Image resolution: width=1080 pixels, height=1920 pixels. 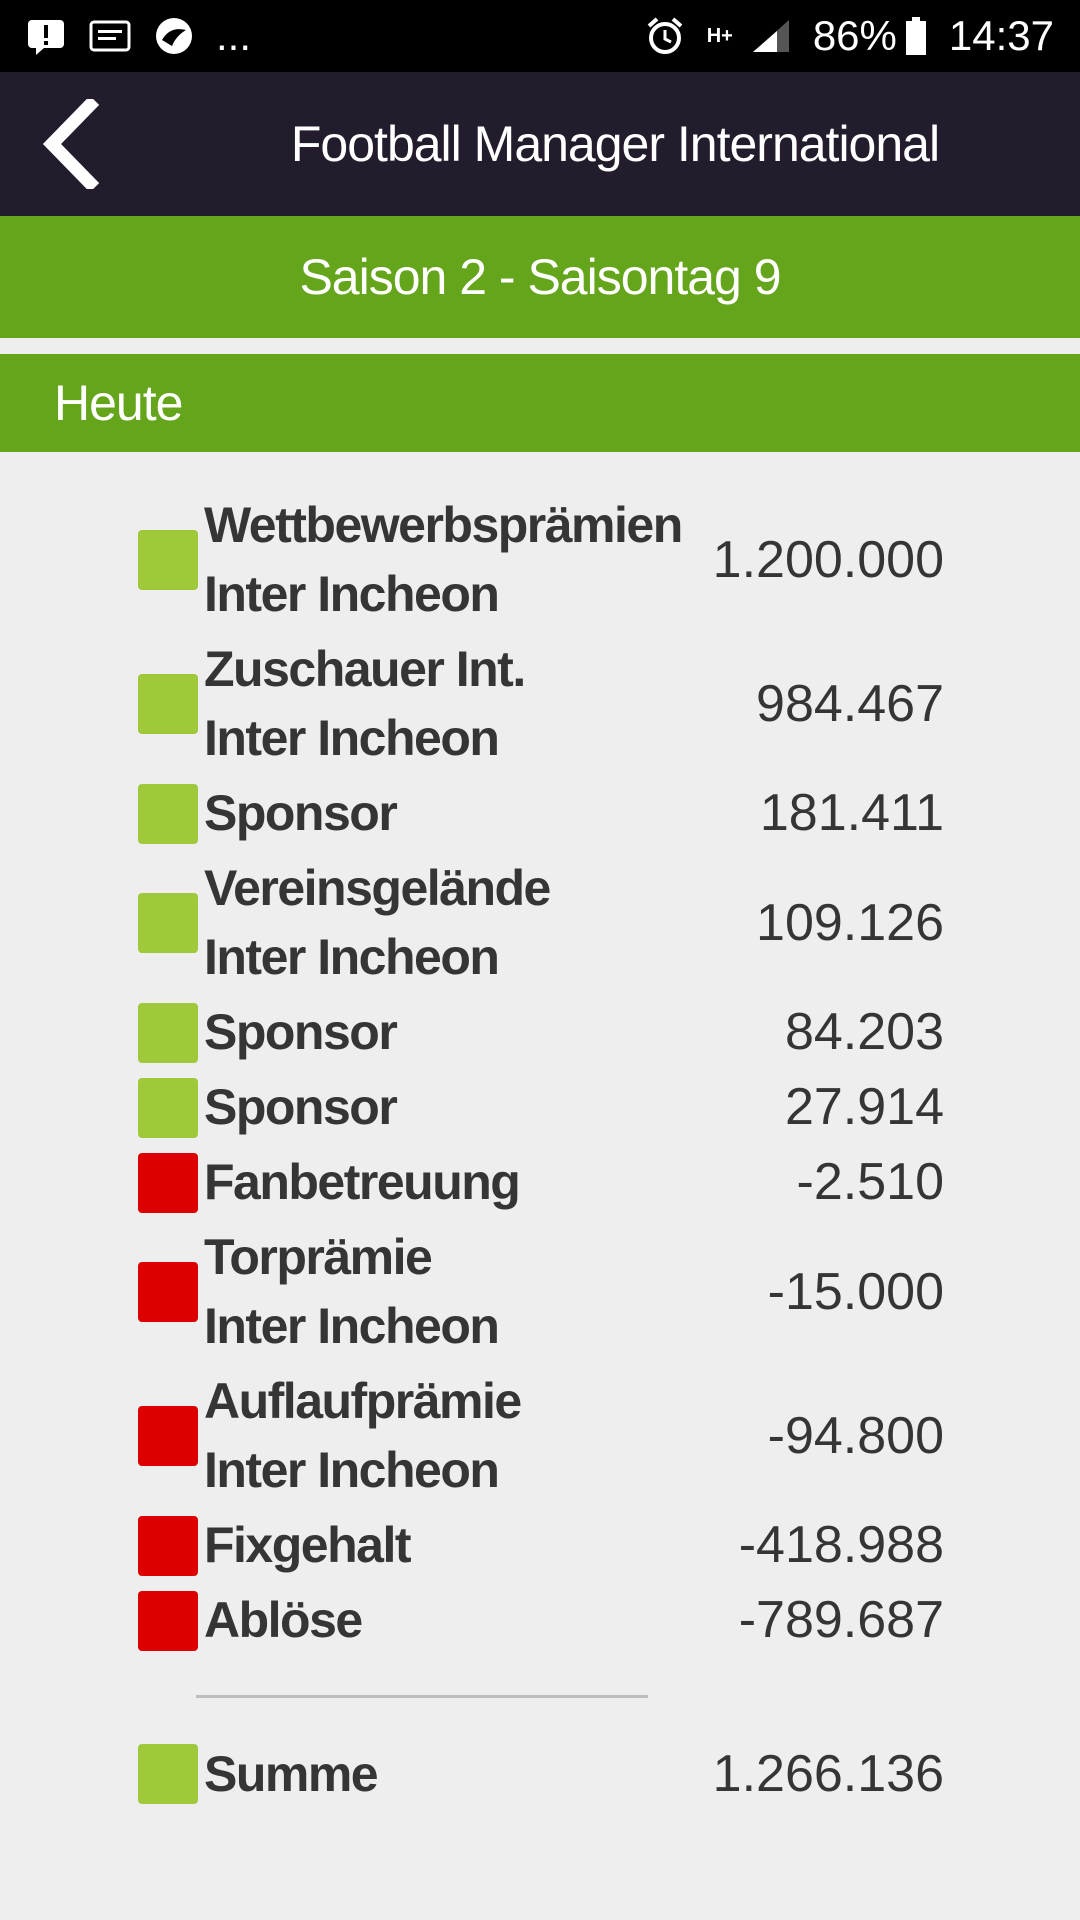 What do you see at coordinates (362, 1182) in the screenshot?
I see `finance-row-label: Fanbetreuung` at bounding box center [362, 1182].